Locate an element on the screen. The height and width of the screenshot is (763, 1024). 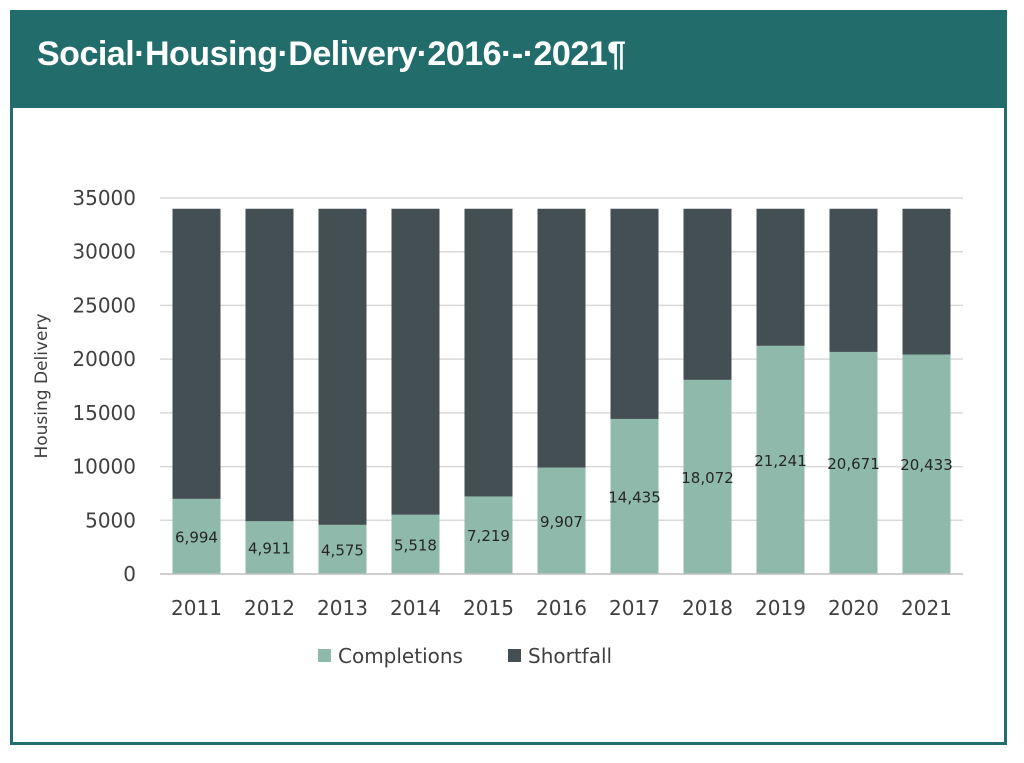
legend-label-completions: Completions is located at coordinates (400, 656).